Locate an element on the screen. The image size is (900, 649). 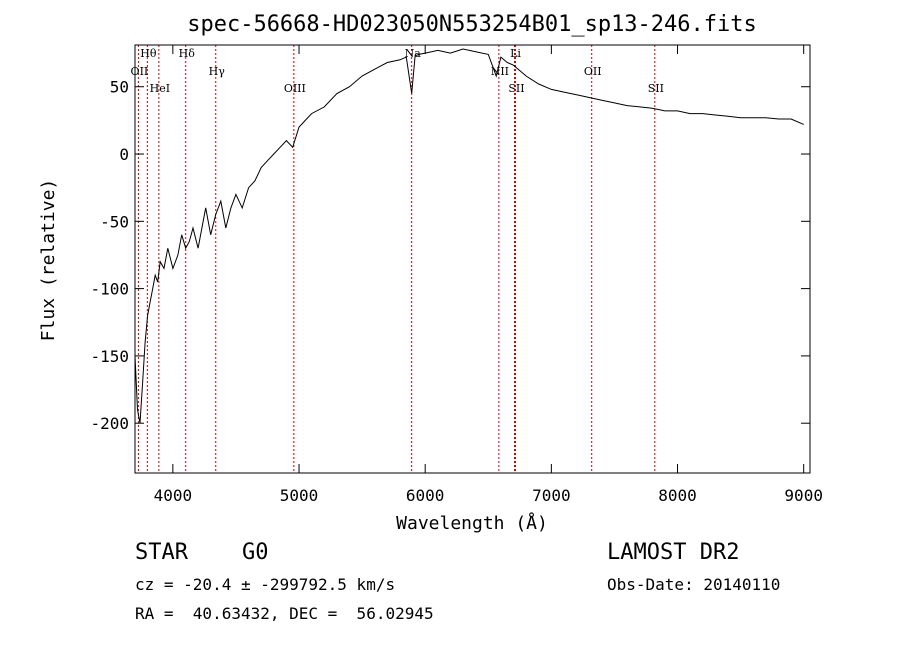
y-tick-label: 0 is located at coordinates (124, 154).